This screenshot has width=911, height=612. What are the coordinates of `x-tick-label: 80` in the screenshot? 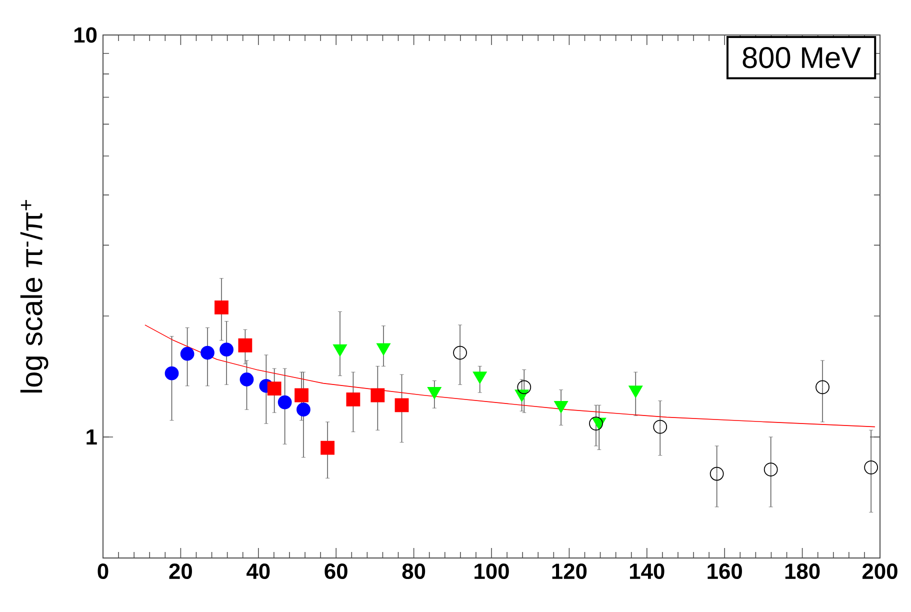 It's located at (414, 572).